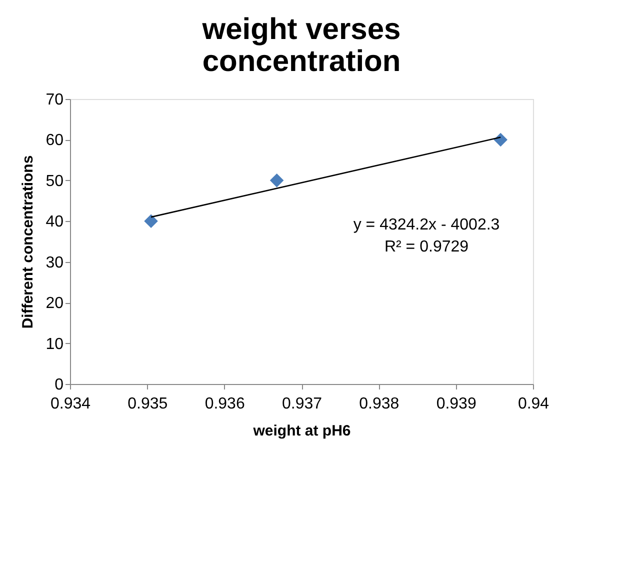  What do you see at coordinates (55, 222) in the screenshot?
I see `y-tick-label: 40` at bounding box center [55, 222].